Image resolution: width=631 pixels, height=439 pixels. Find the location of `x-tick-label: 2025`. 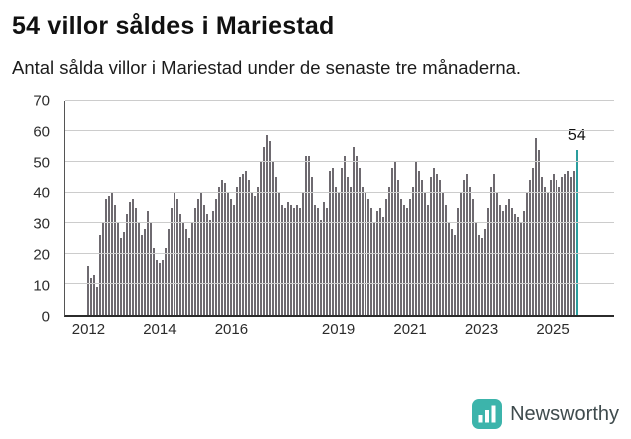

x-tick-label: 2025 is located at coordinates (553, 329).